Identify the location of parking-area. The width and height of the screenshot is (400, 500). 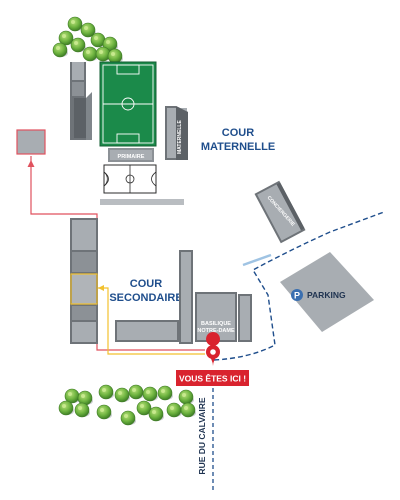
(327, 292).